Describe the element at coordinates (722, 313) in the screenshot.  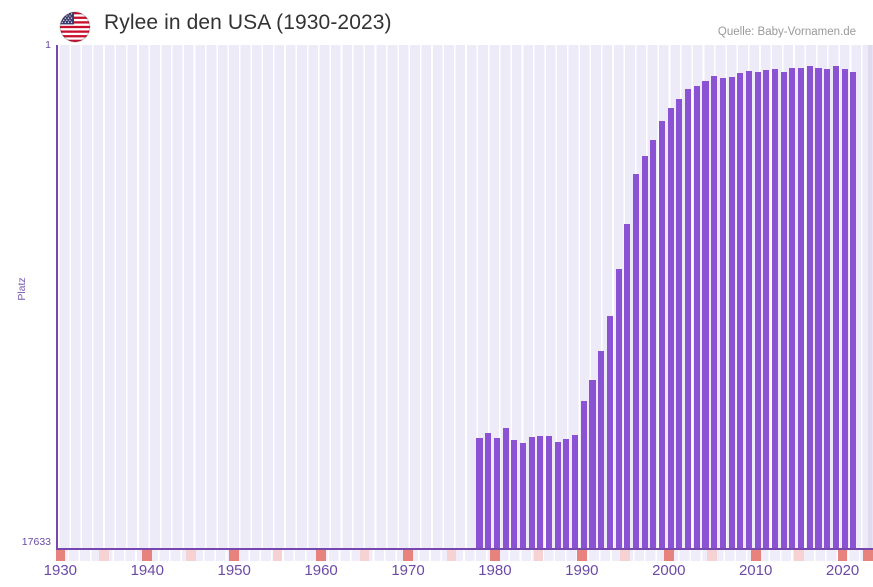
I see `bar-2006` at that location.